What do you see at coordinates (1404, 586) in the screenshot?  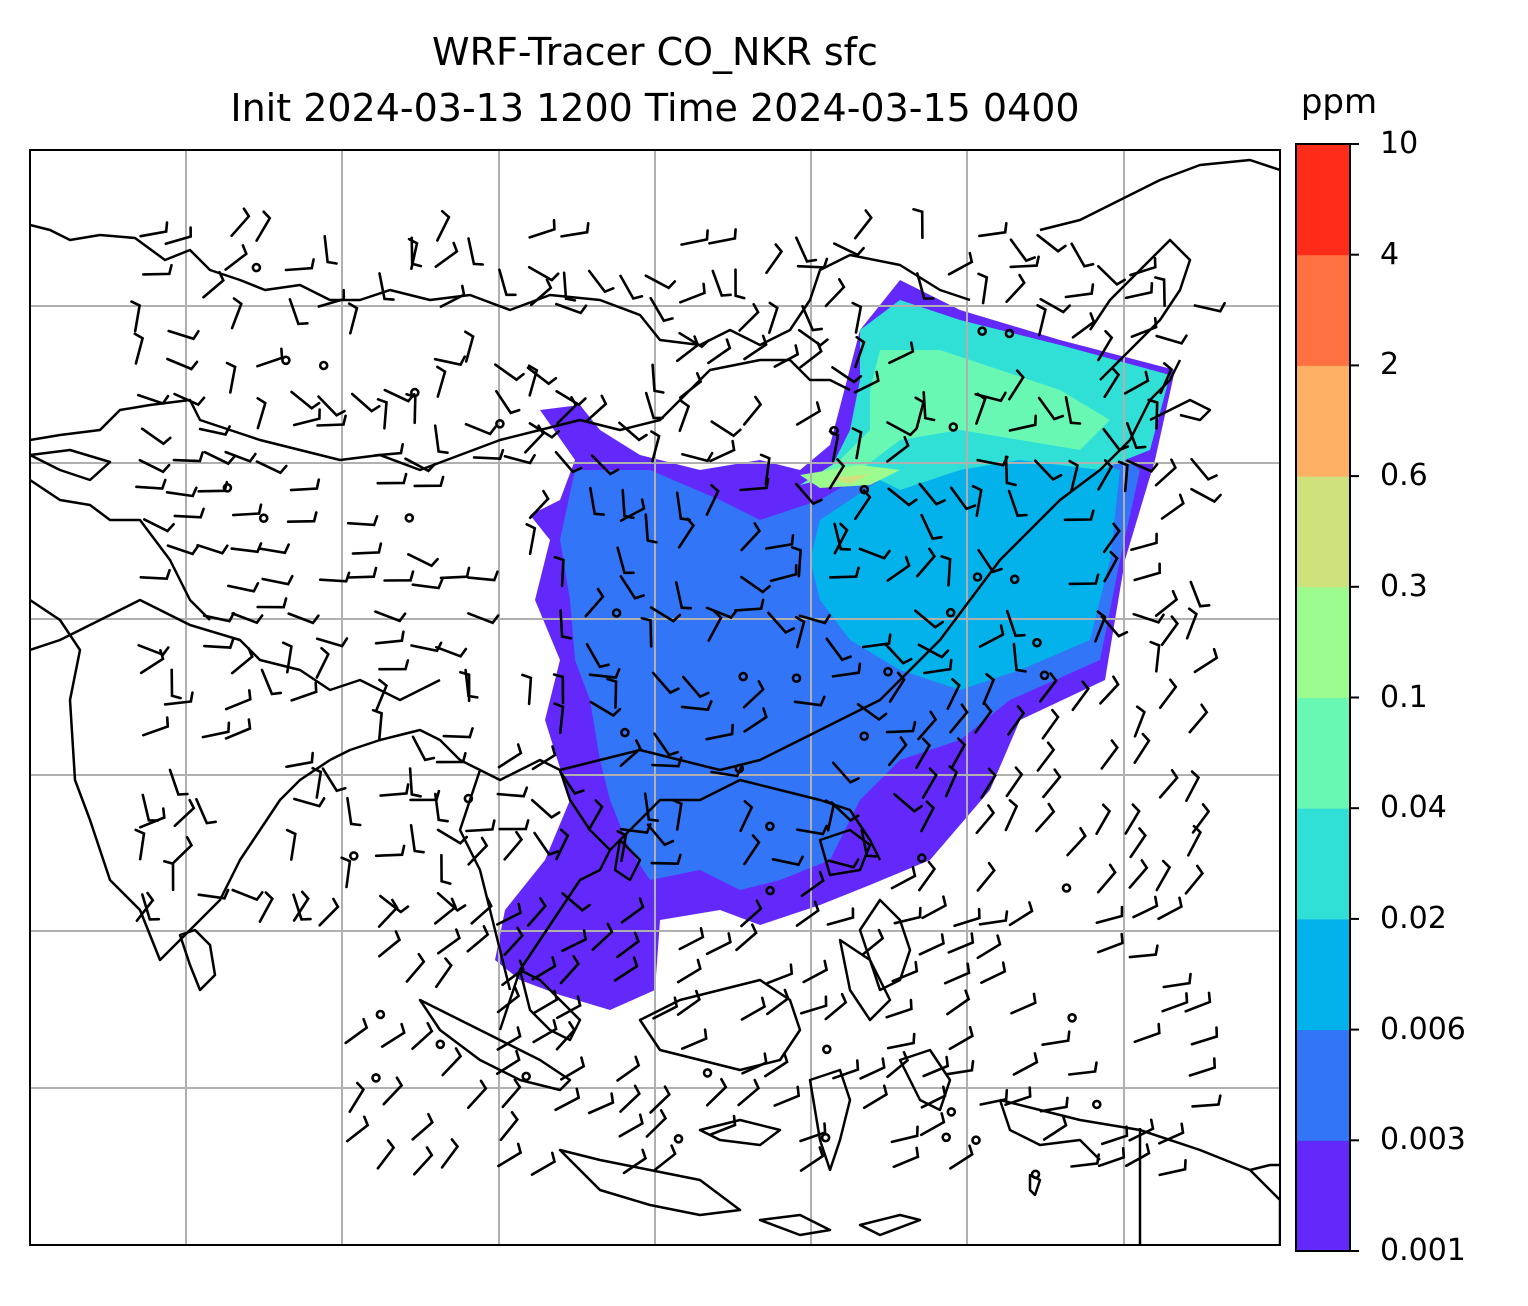 I see `colorbar-tick-label: 0.3` at bounding box center [1404, 586].